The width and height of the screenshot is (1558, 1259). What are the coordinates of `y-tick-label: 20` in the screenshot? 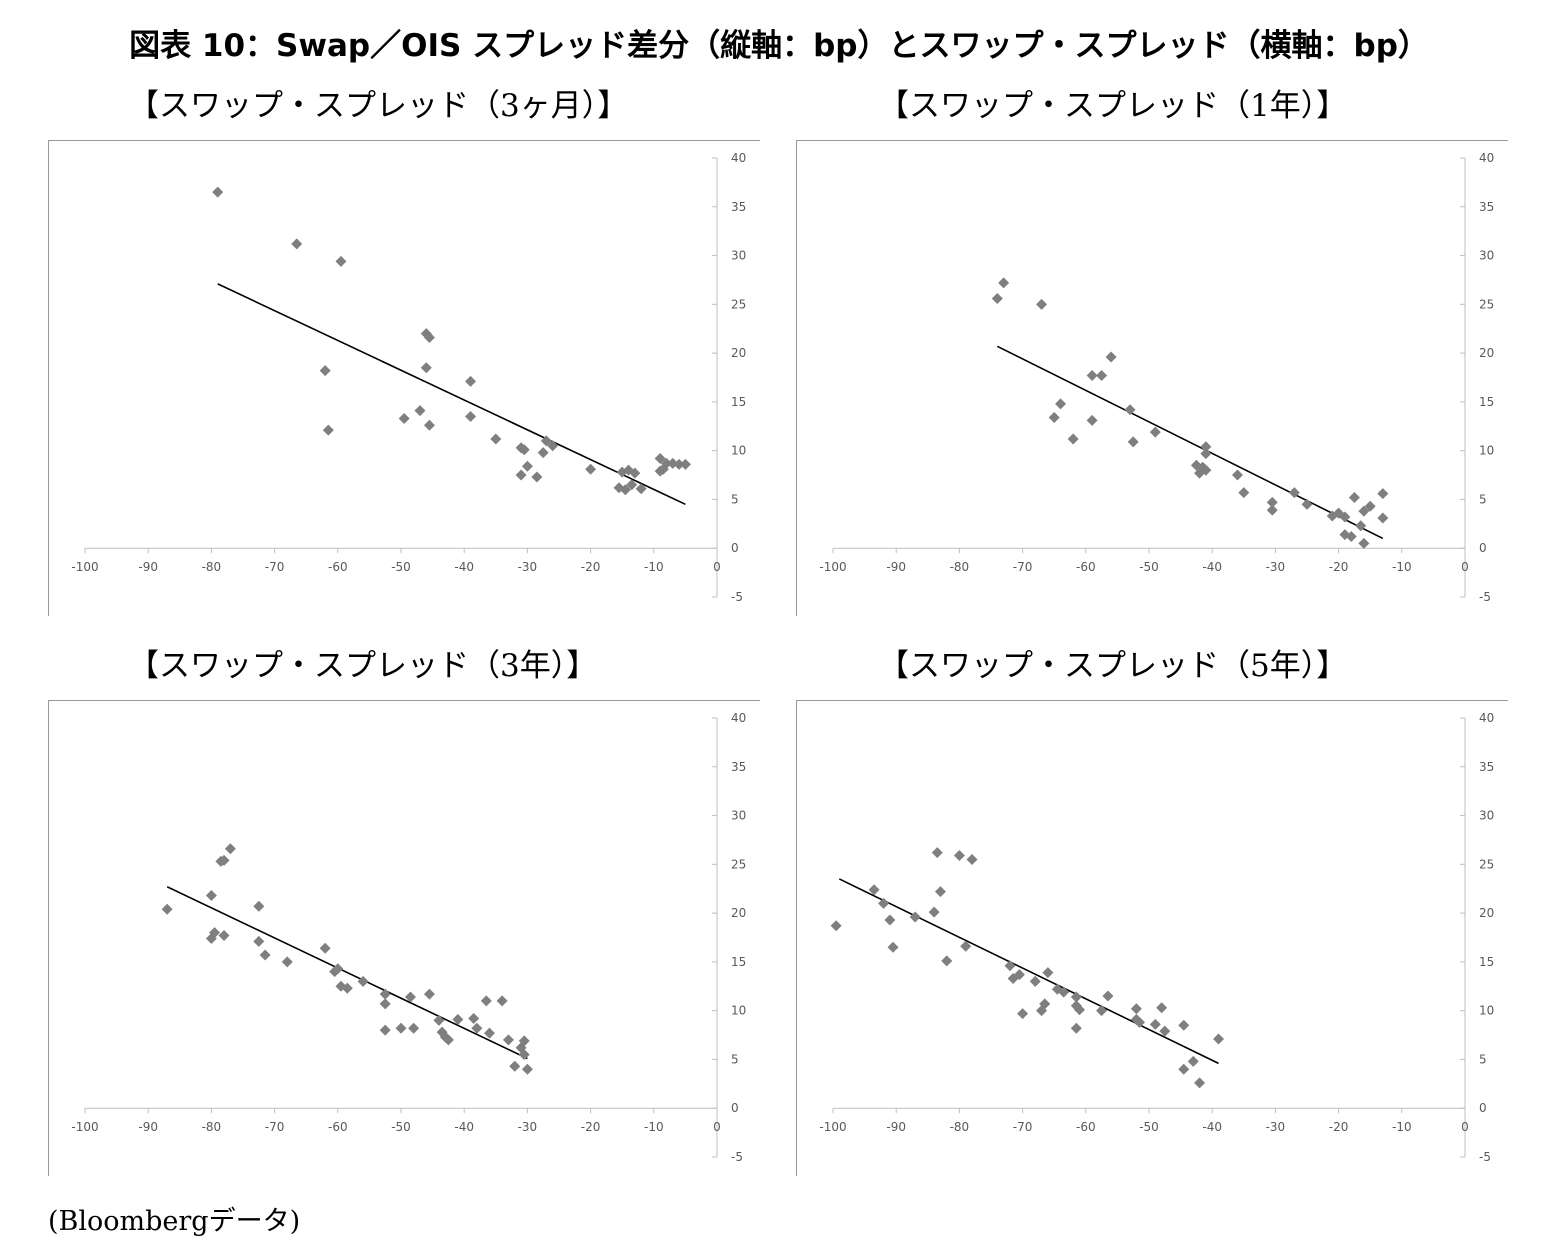 It's located at (738, 913).